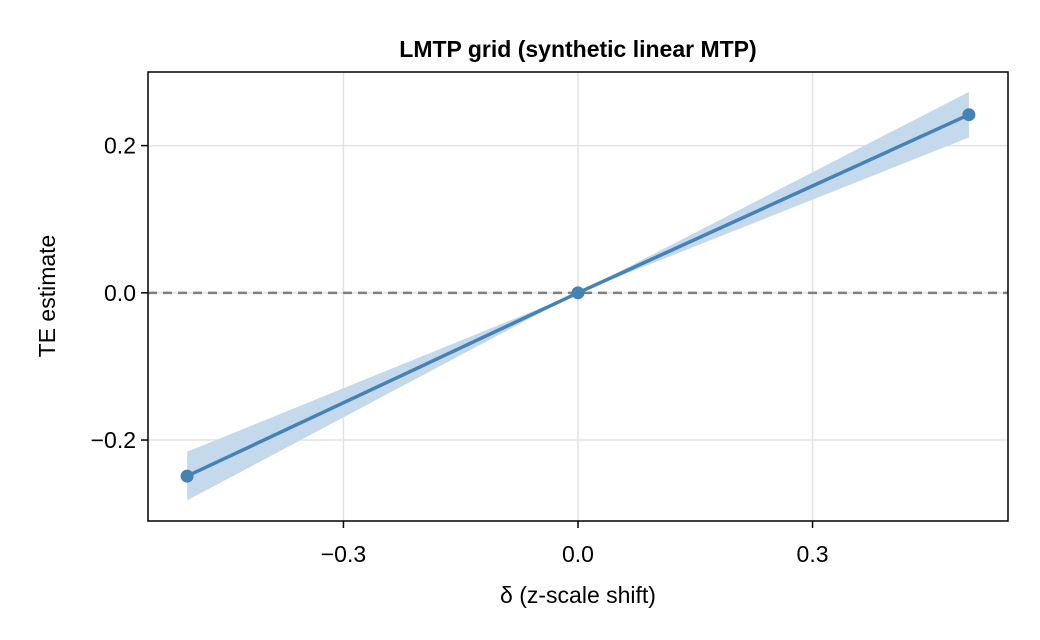  I want to click on y-tick-label-1: 0.0, so click(120, 293).